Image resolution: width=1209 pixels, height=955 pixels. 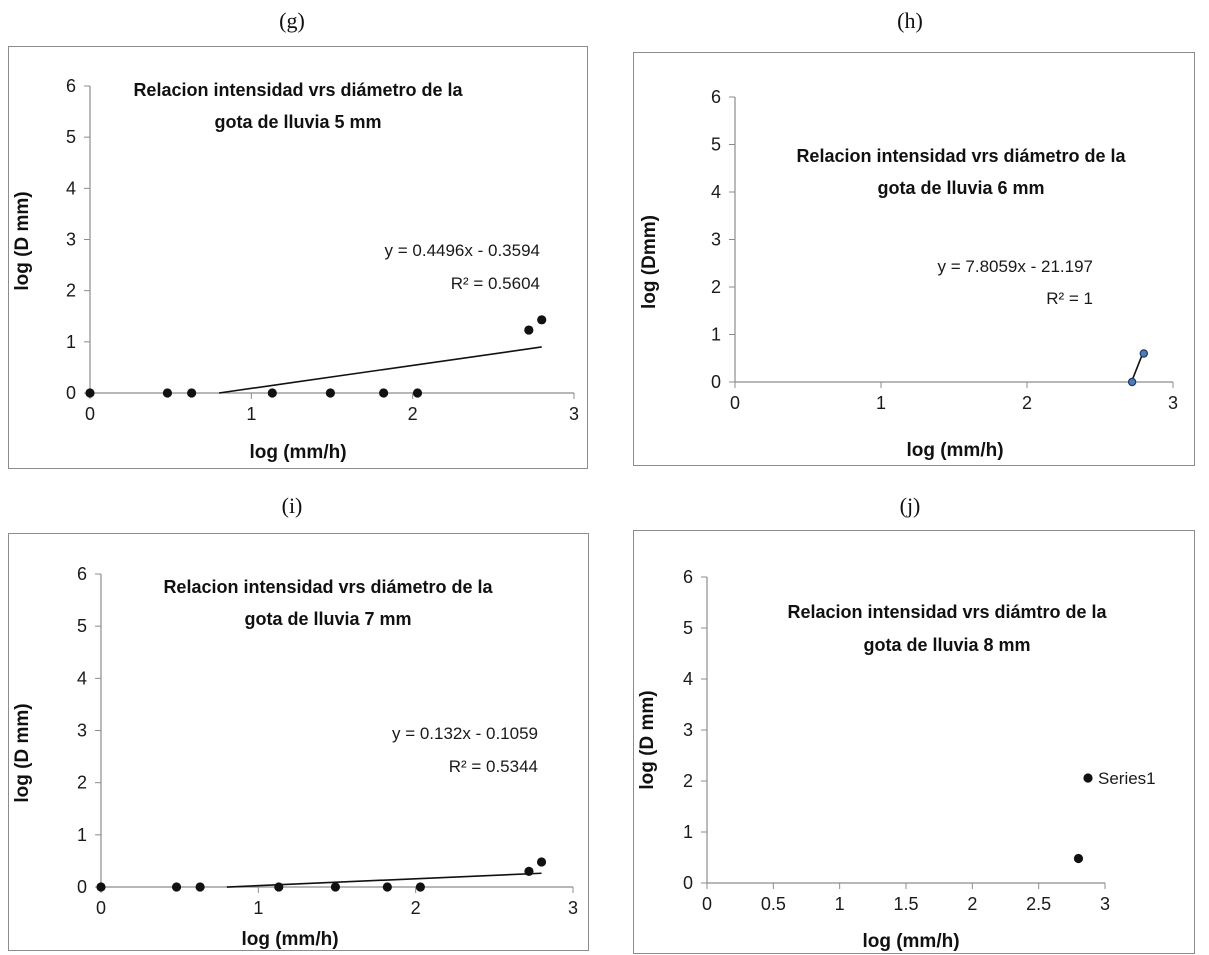 I want to click on trendline-r2: R² = 1, so click(x=1069, y=298).